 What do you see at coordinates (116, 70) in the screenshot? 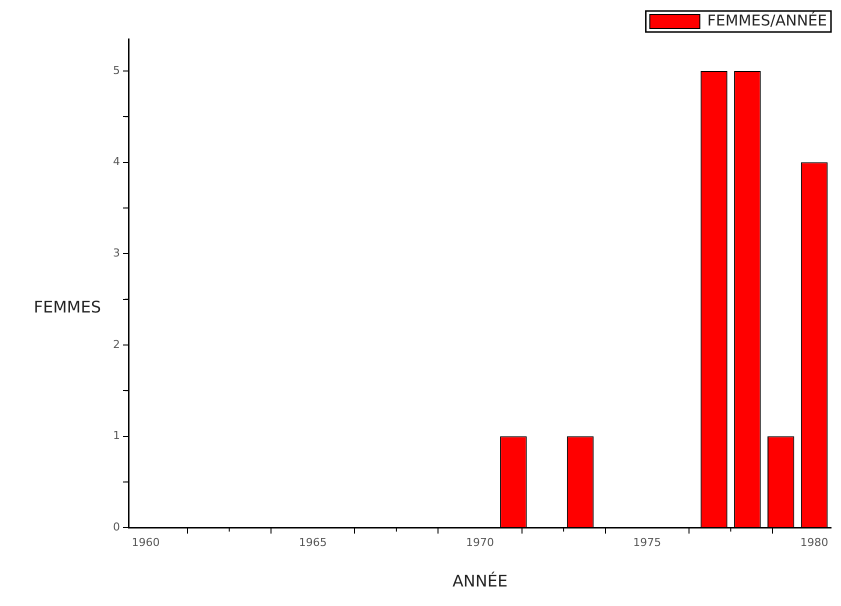
I see `y-tick-label: 5` at bounding box center [116, 70].